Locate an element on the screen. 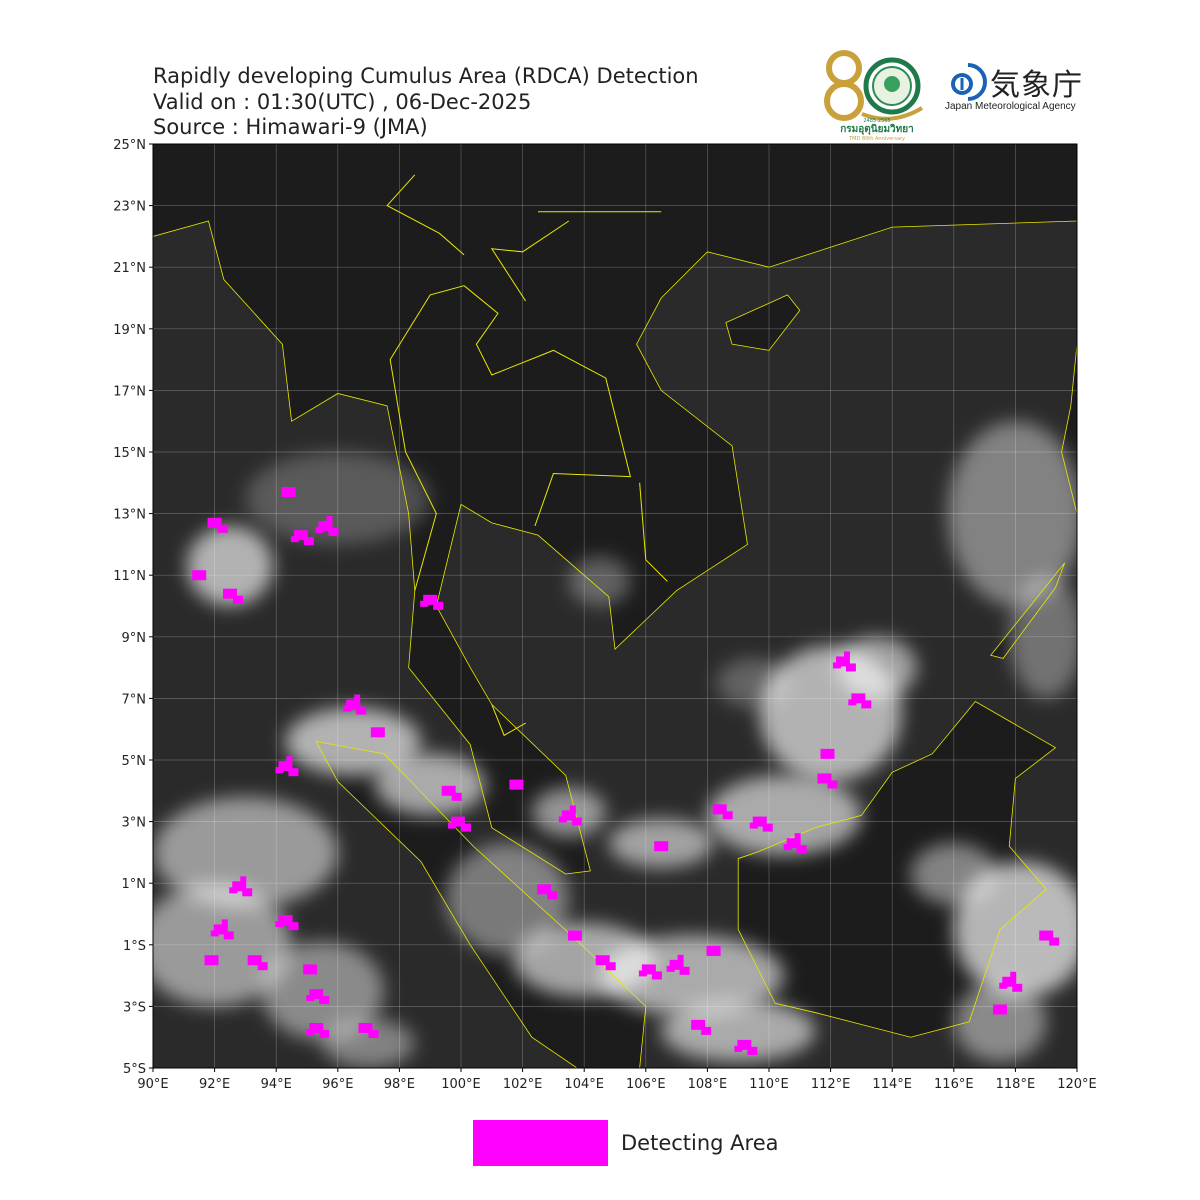  x-tick-label: 104°E is located at coordinates (584, 1084).